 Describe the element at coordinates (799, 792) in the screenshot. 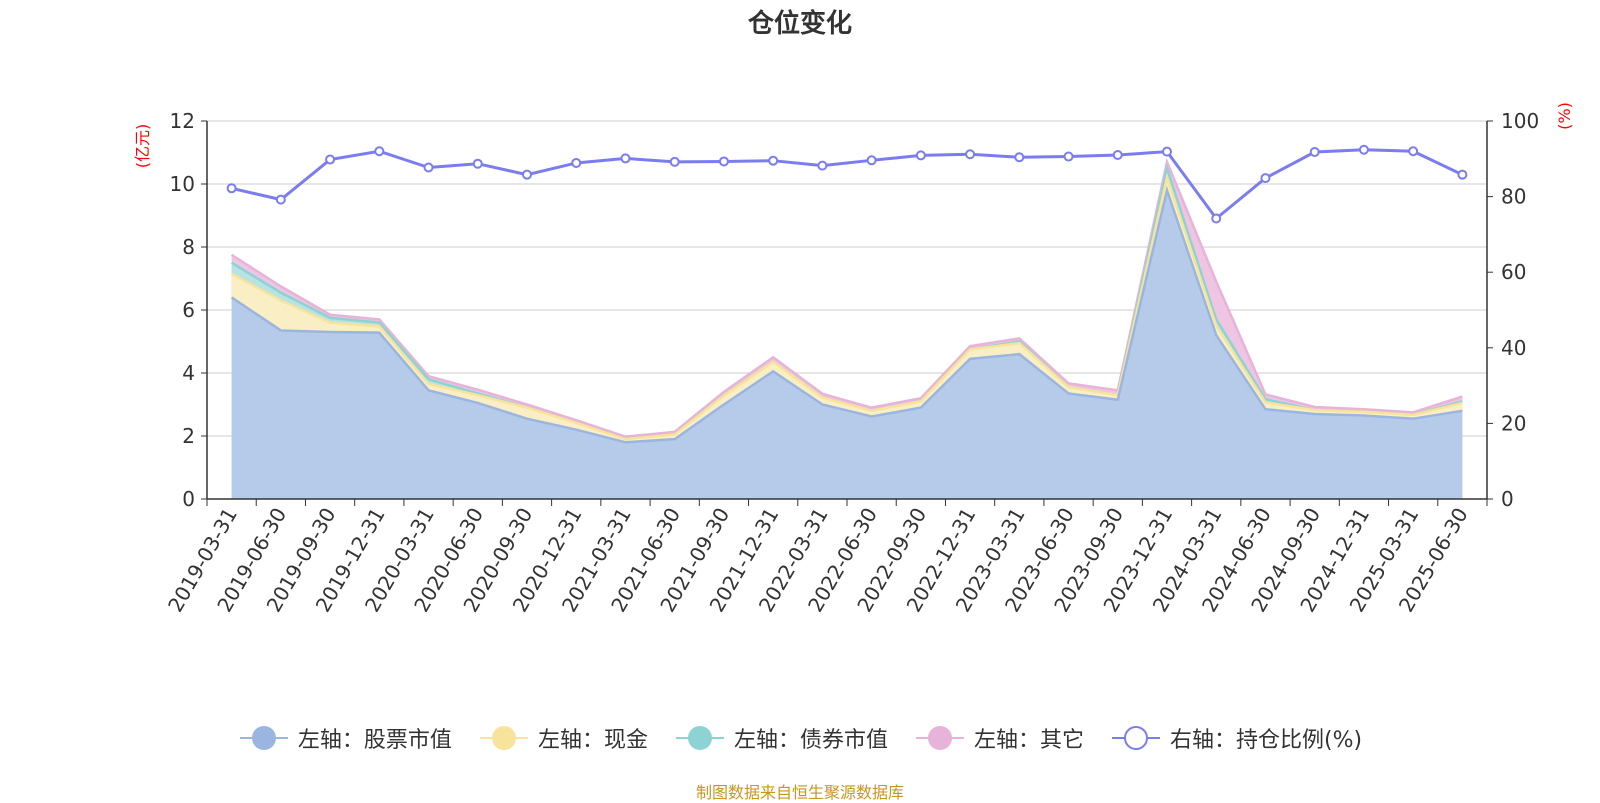

I see `source-note: 制图数据来自恒生聚源数据库` at that location.